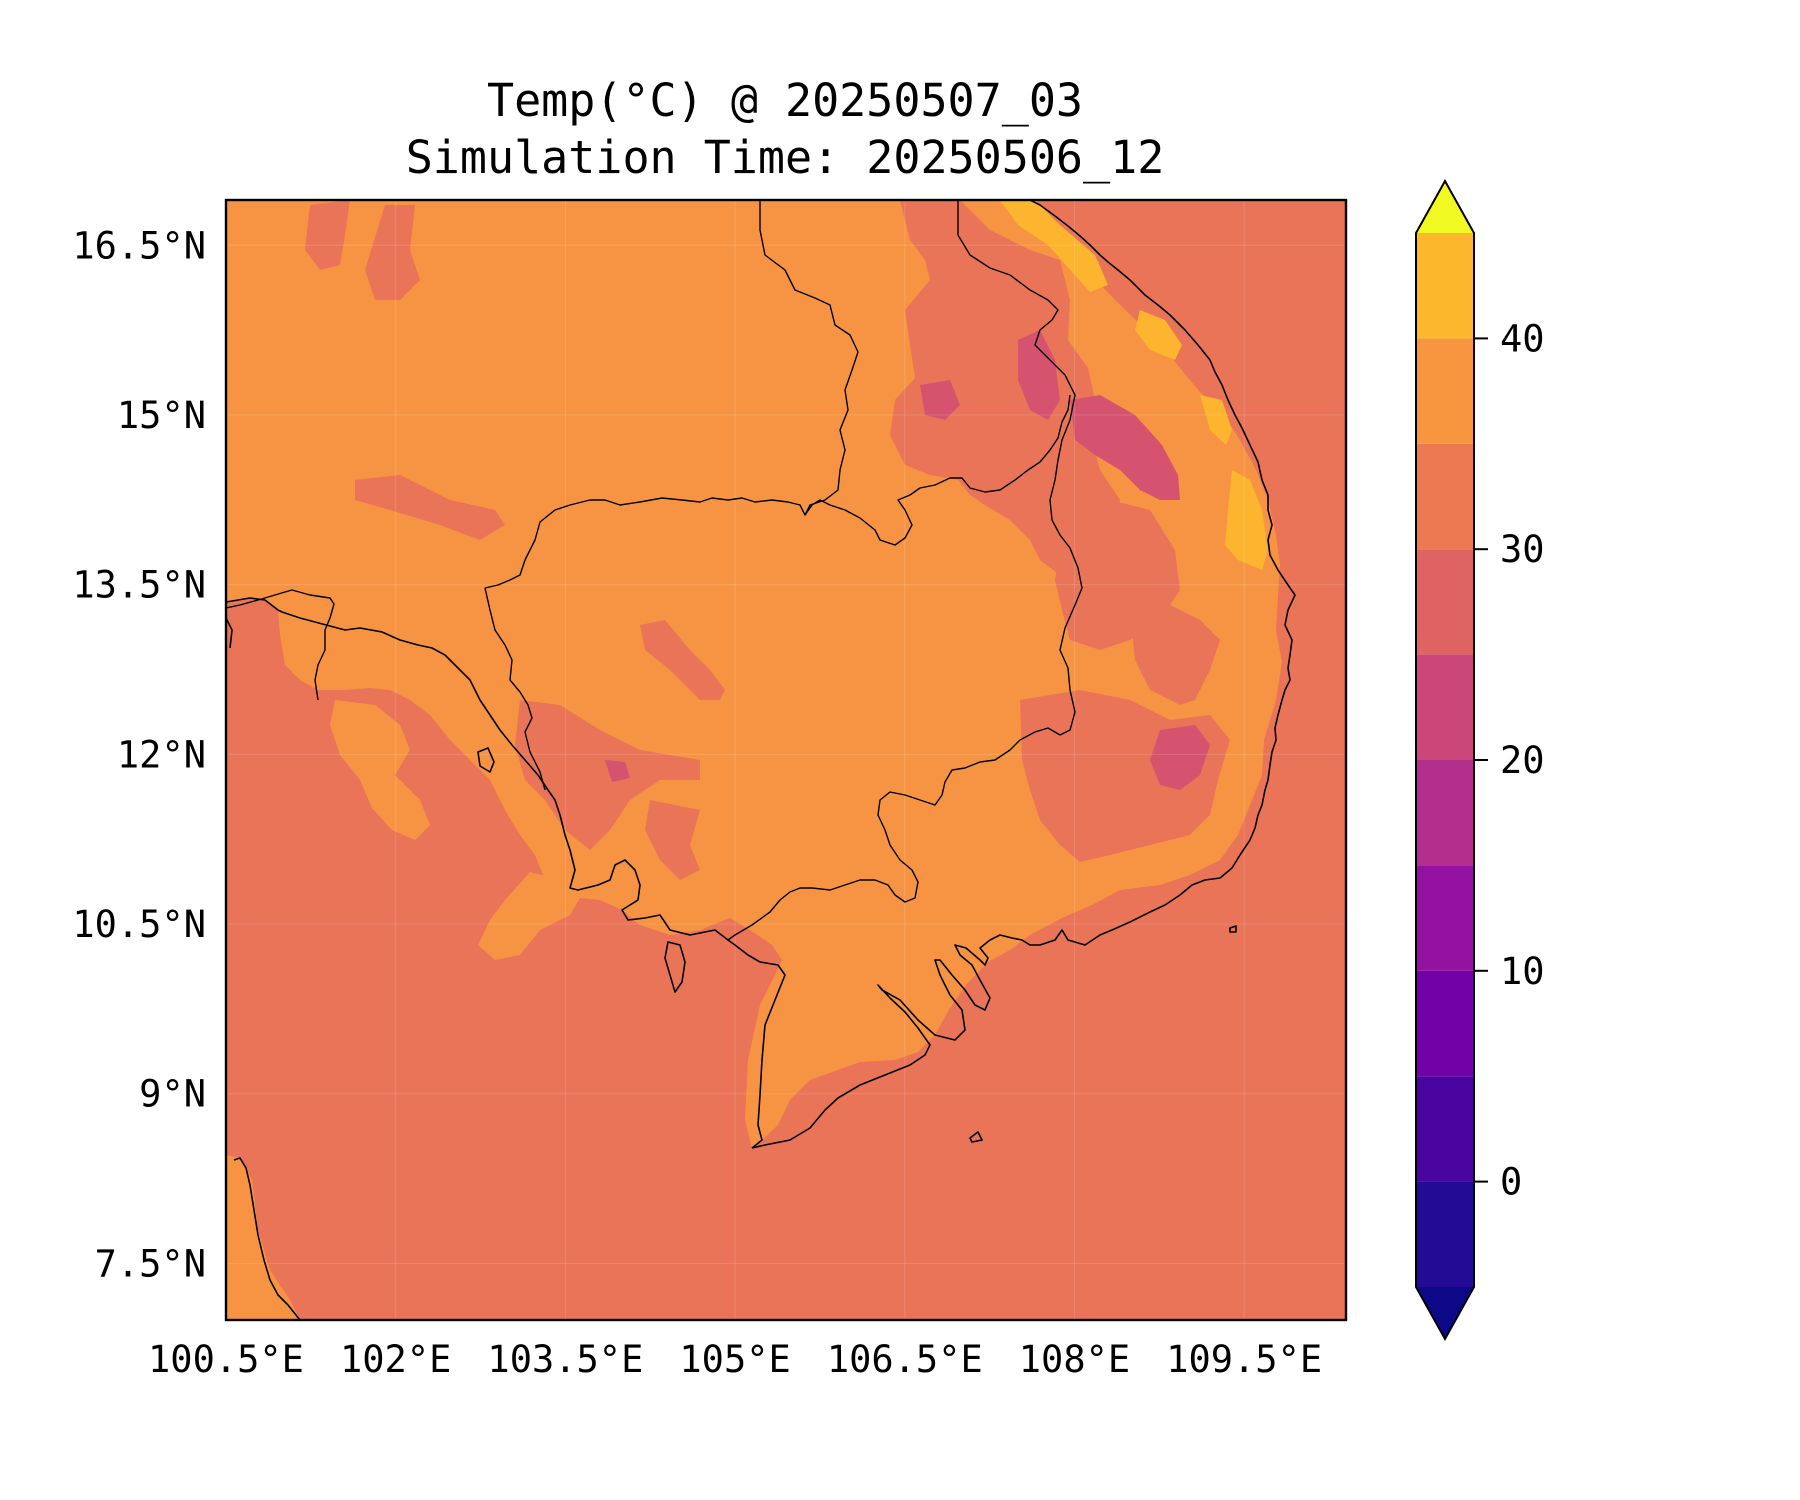 The width and height of the screenshot is (1800, 1500). Describe the element at coordinates (1445, 207) in the screenshot. I see `colorbar-extend-over` at that location.